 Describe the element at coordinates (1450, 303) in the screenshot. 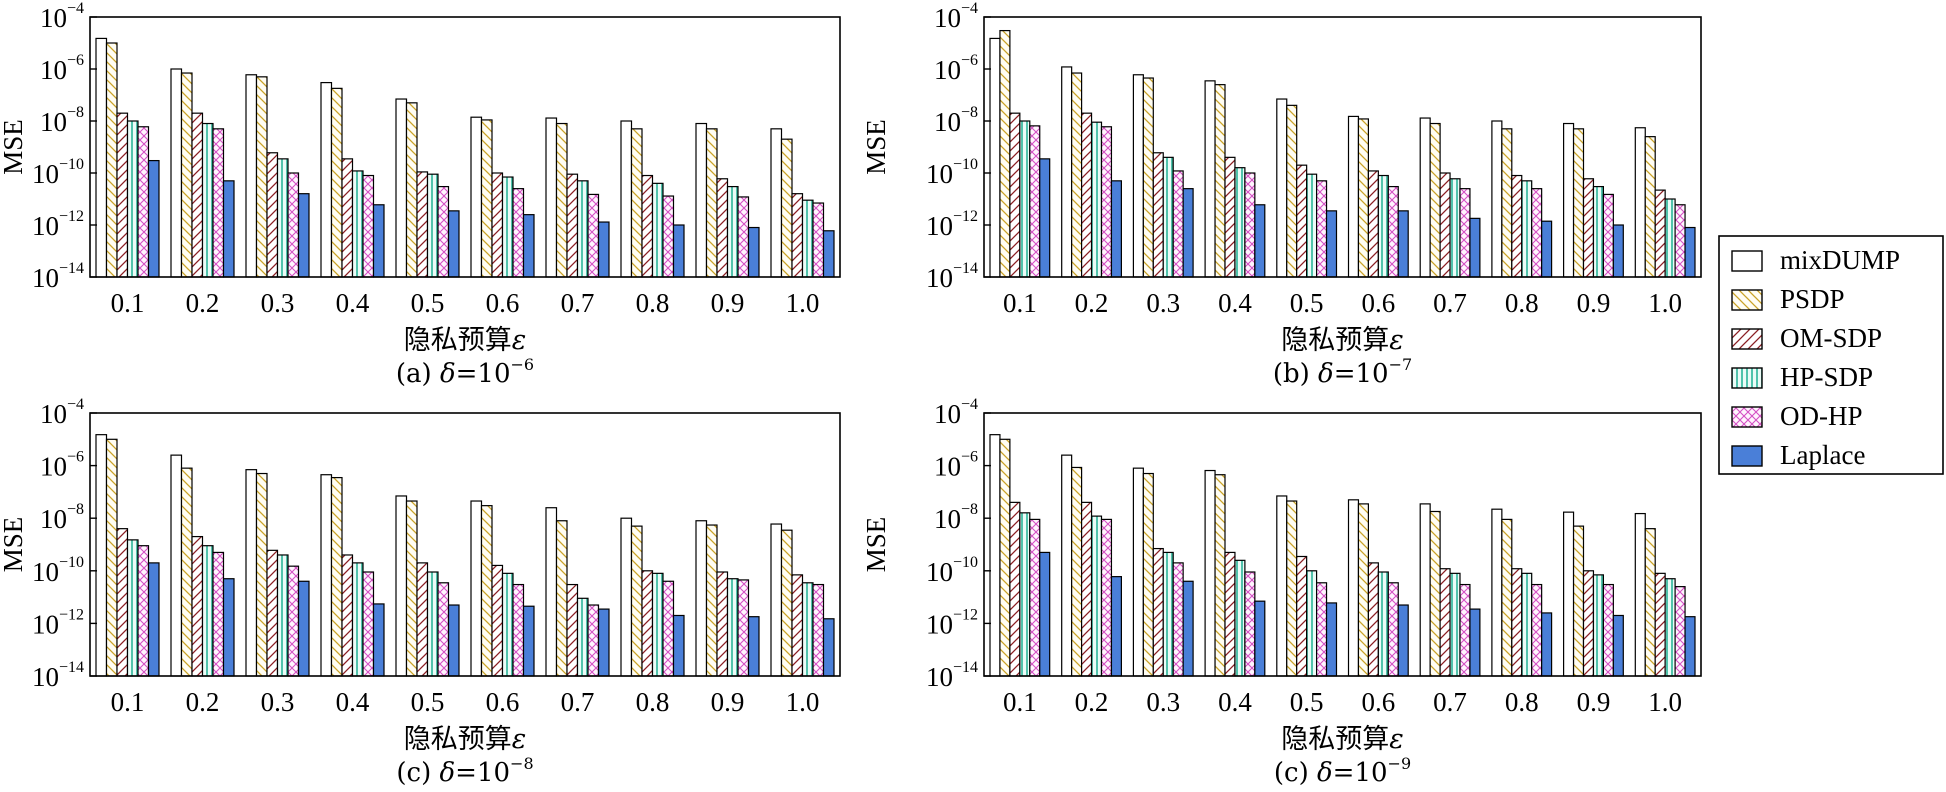

I see `x-tick-label: 0.7` at that location.